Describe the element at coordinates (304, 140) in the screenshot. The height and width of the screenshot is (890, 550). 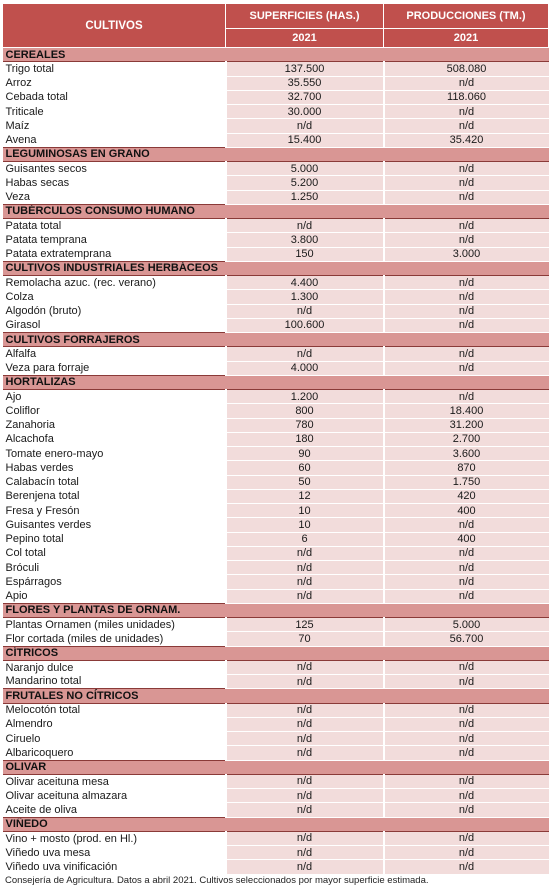
I see `superficie-value: 15.400` at that location.